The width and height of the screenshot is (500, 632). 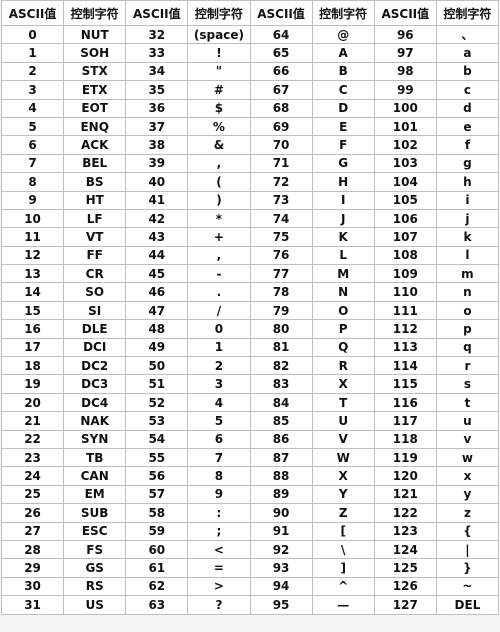 I want to click on control-char-cell: k, so click(x=467, y=237).